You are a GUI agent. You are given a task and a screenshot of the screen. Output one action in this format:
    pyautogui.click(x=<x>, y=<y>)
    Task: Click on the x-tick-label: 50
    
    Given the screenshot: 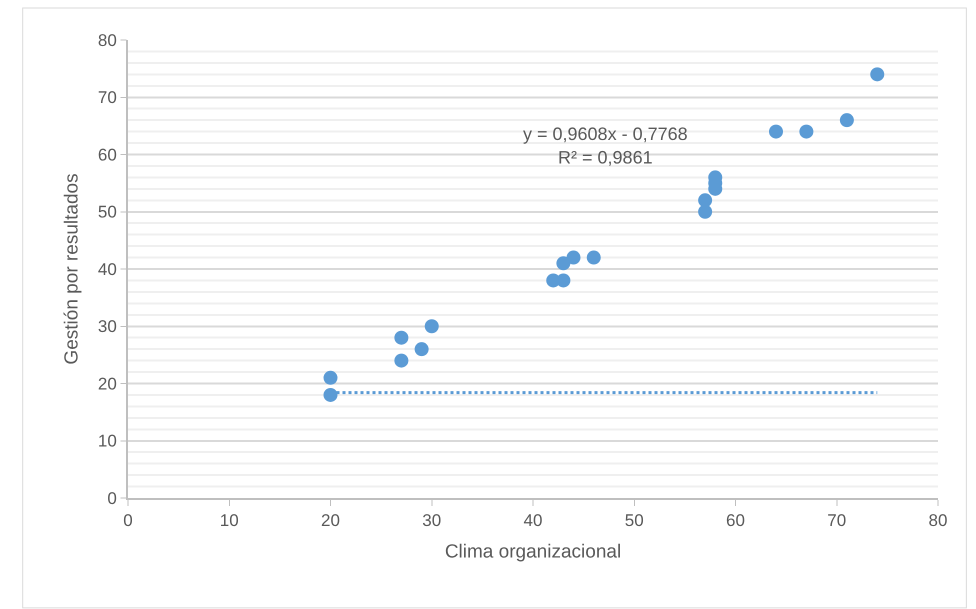 What is the action you would take?
    pyautogui.click(x=634, y=520)
    